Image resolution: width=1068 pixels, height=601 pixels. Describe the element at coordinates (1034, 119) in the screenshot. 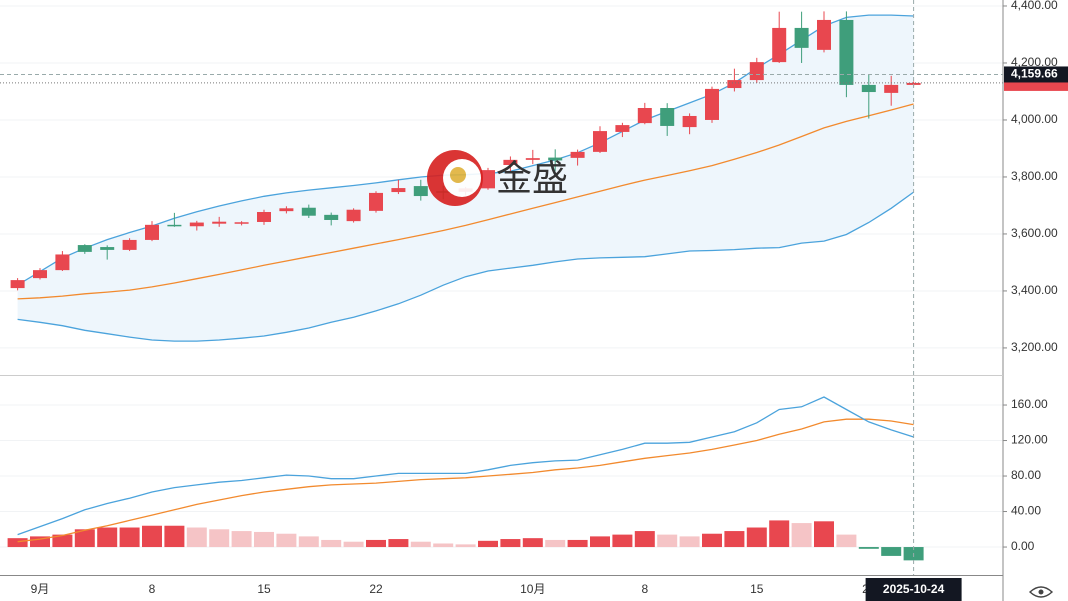

I see `y-tick-label: 4,000.00` at that location.